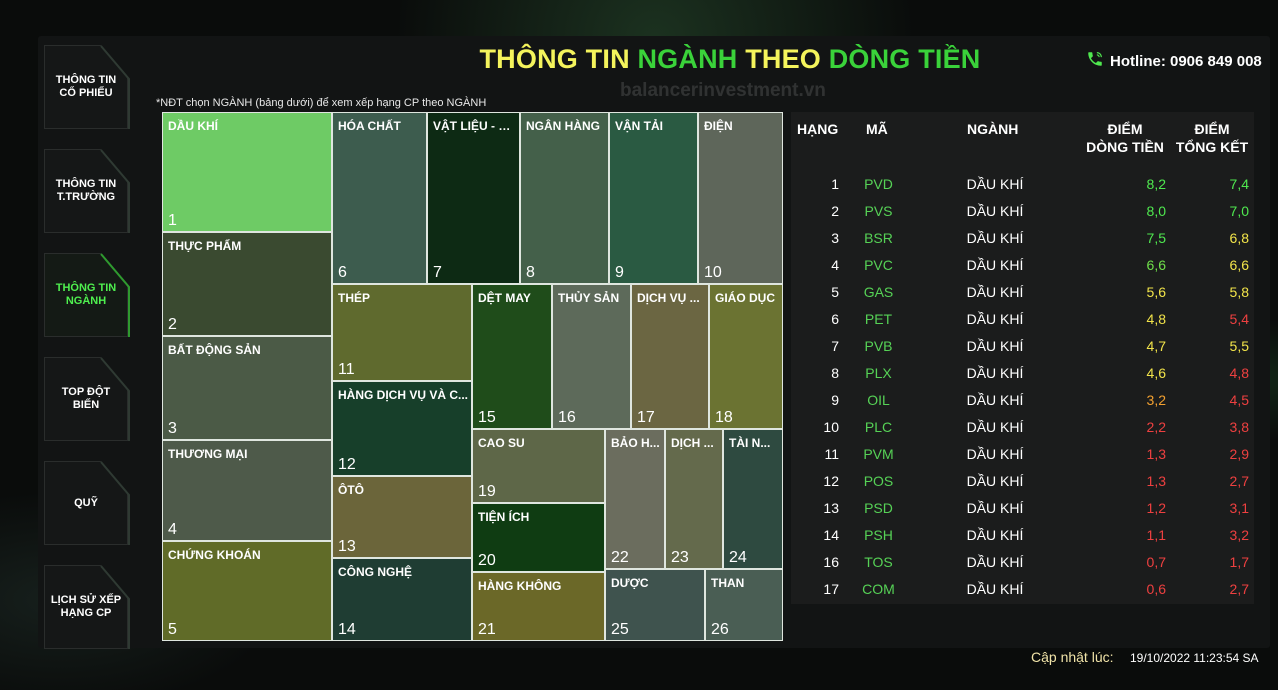 This screenshot has height=690, width=1278. What do you see at coordinates (1022, 454) in the screenshot?
I see `table-row: 11 PVM DẦU KHÍ 1,3 2,9` at bounding box center [1022, 454].